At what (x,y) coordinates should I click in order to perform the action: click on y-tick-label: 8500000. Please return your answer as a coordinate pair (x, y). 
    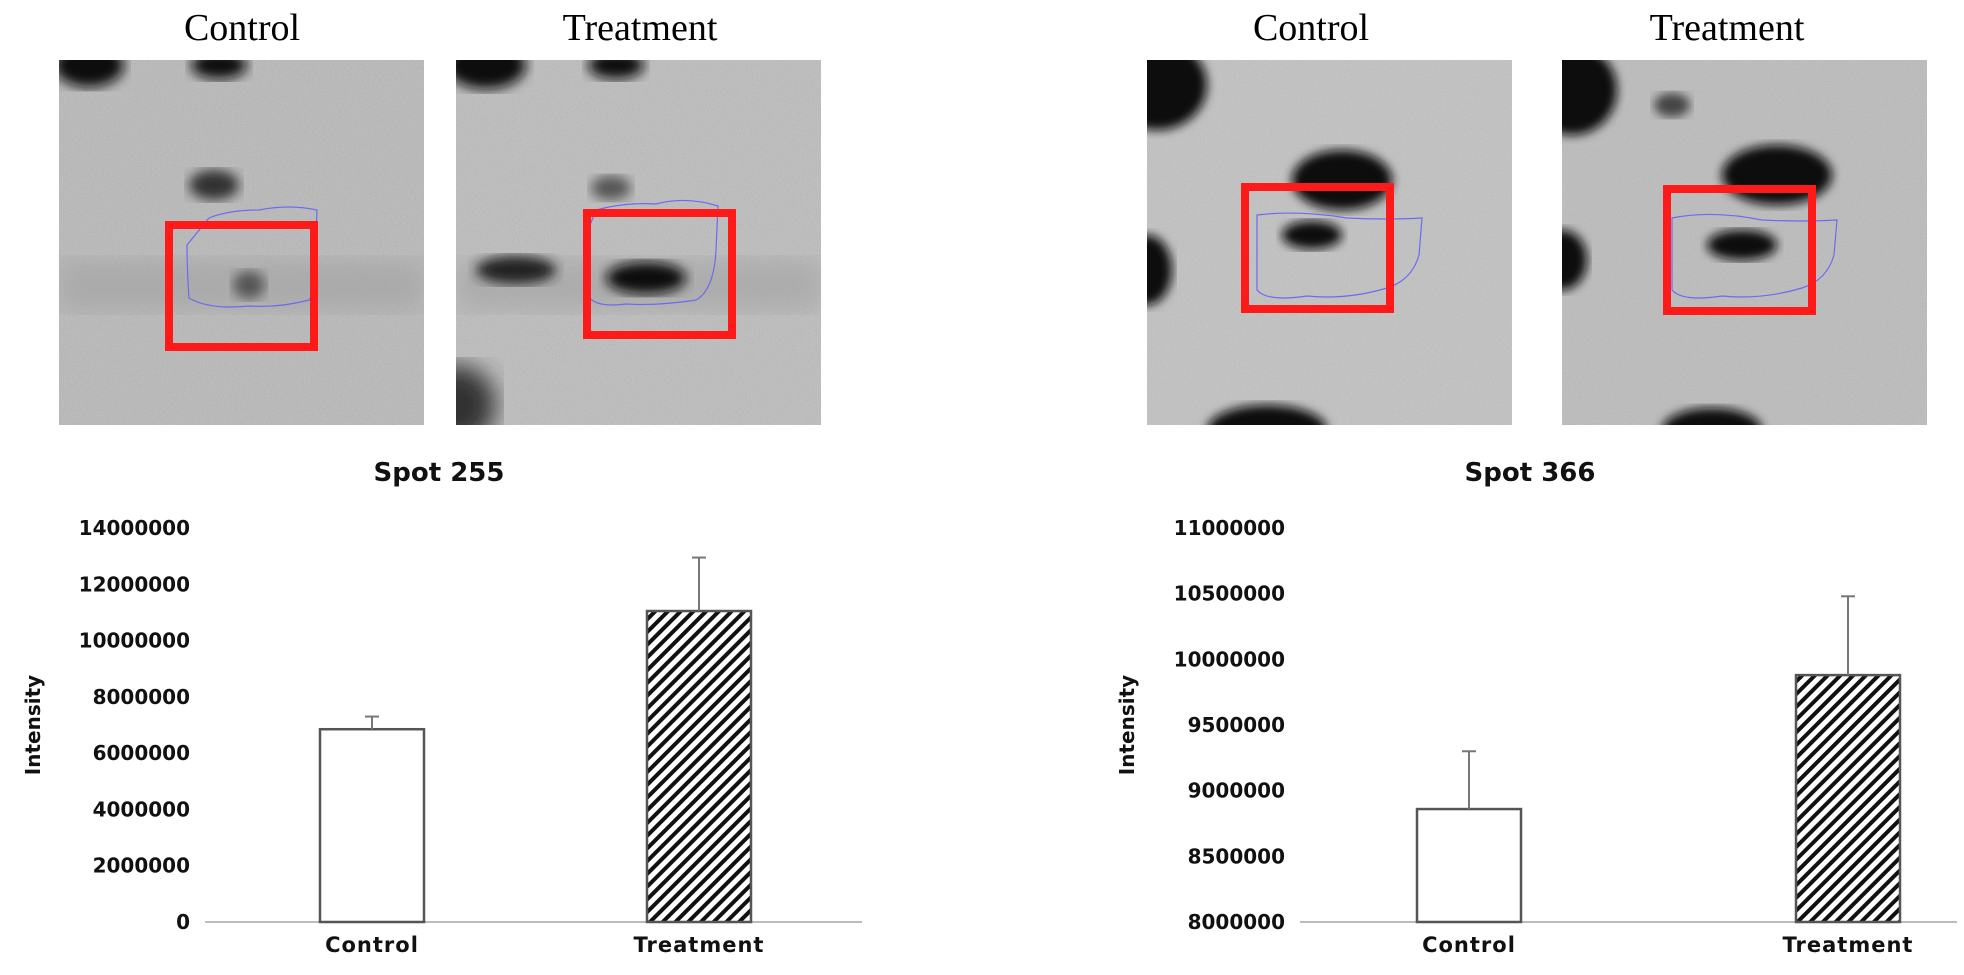
    Looking at the image, I should click on (1236, 856).